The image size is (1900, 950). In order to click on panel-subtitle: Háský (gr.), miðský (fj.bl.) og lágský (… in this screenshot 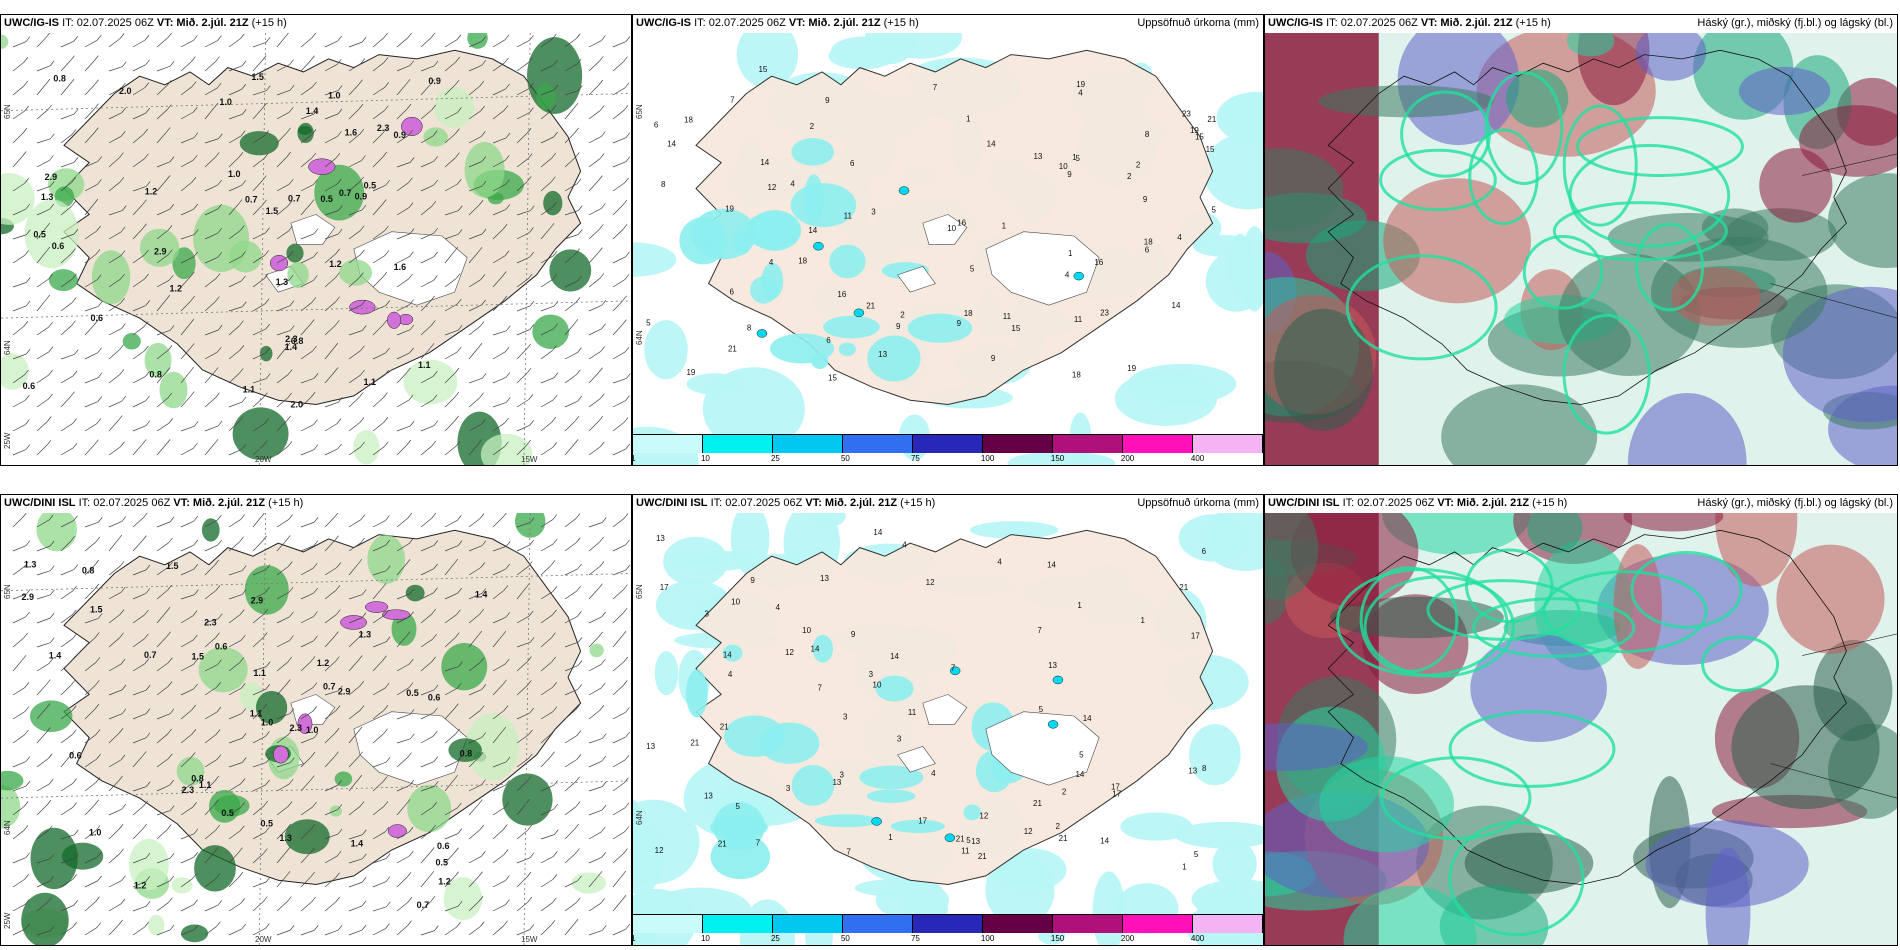, I will do `click(1795, 23)`.